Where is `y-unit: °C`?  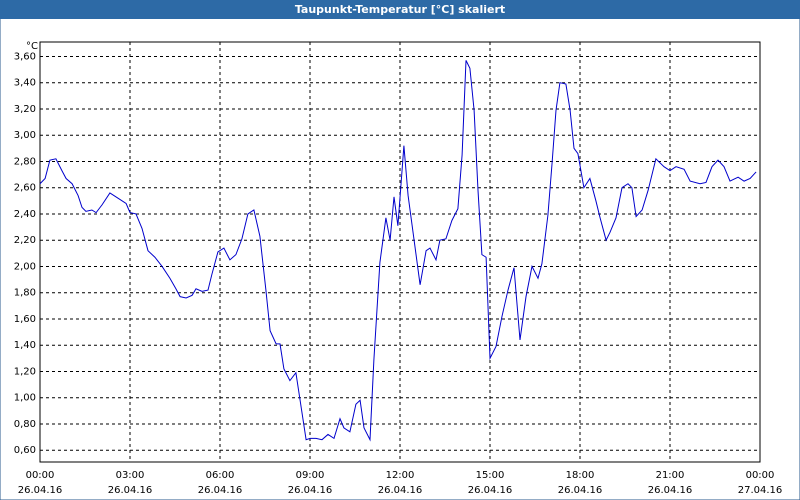
y-unit: °C is located at coordinates (32, 46).